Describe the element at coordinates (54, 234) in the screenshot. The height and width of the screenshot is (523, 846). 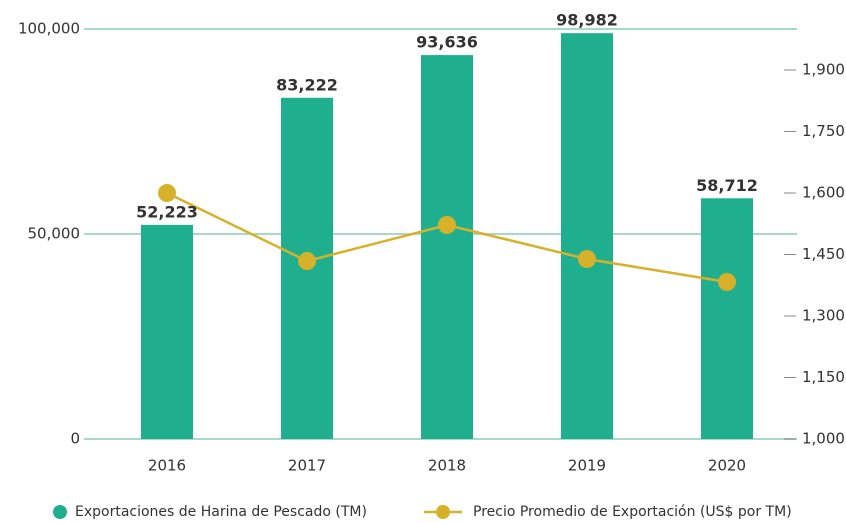
I see `y-tick-label: 50,000` at that location.